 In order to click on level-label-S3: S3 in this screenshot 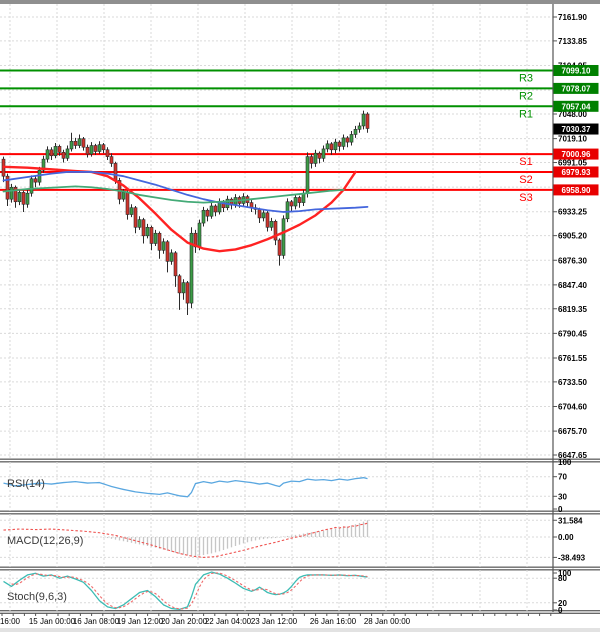, I will do `click(525, 198)`.